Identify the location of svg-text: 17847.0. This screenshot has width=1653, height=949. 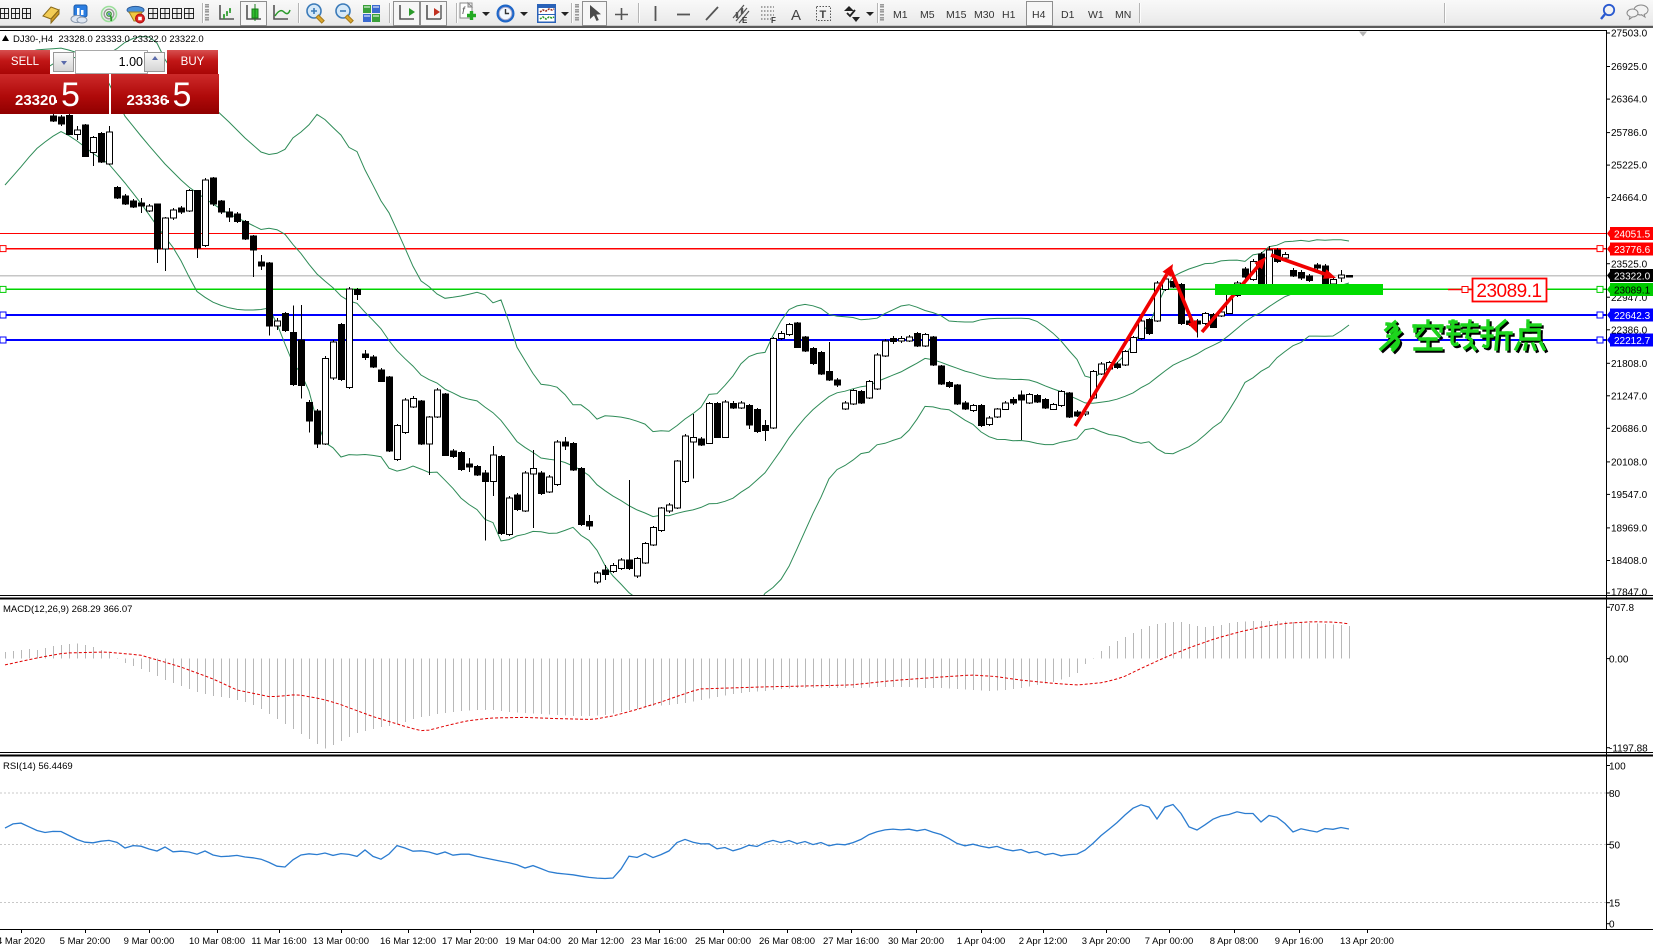
(1629, 593).